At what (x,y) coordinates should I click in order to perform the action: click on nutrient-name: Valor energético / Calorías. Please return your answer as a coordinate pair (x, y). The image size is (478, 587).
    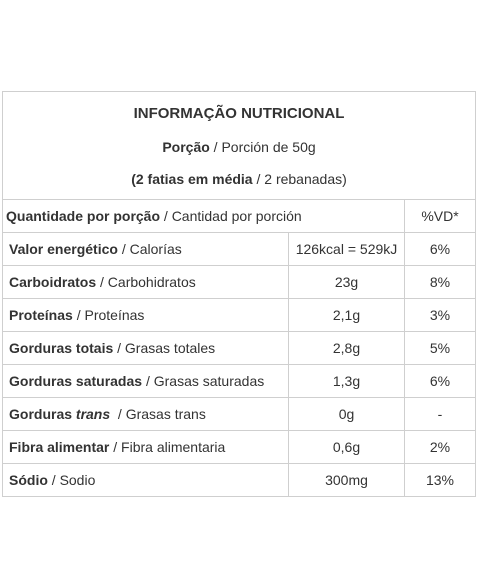
    Looking at the image, I should click on (146, 249).